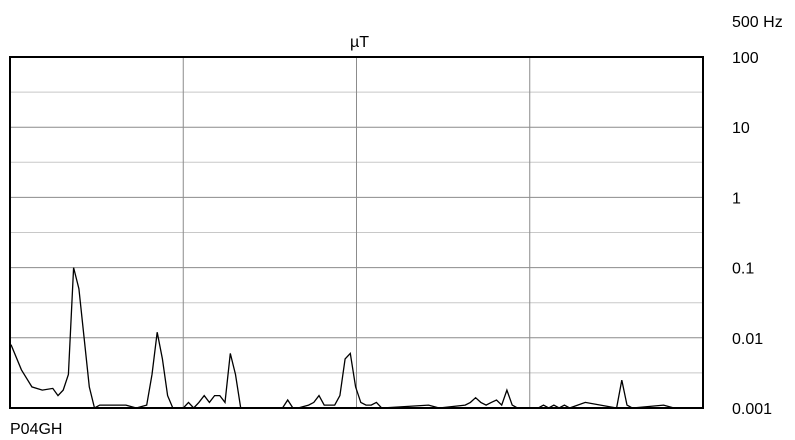  What do you see at coordinates (741, 128) in the screenshot?
I see `y-tick-label: 10` at bounding box center [741, 128].